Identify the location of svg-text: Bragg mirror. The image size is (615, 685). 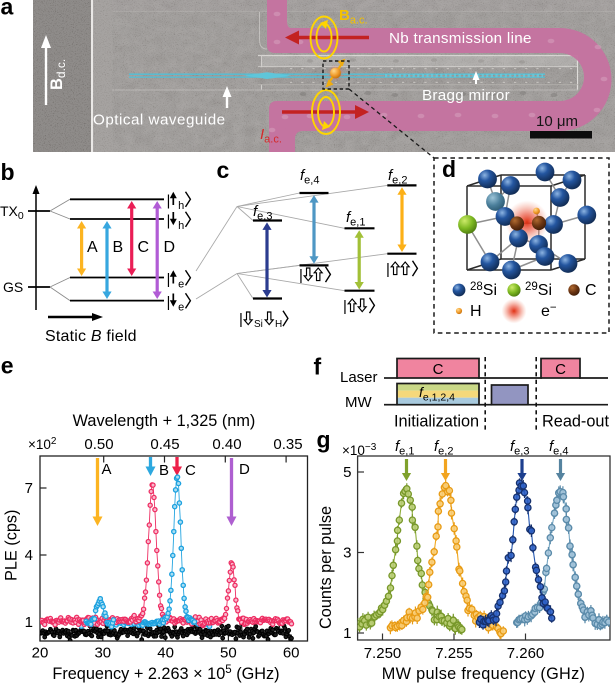
(466, 95).